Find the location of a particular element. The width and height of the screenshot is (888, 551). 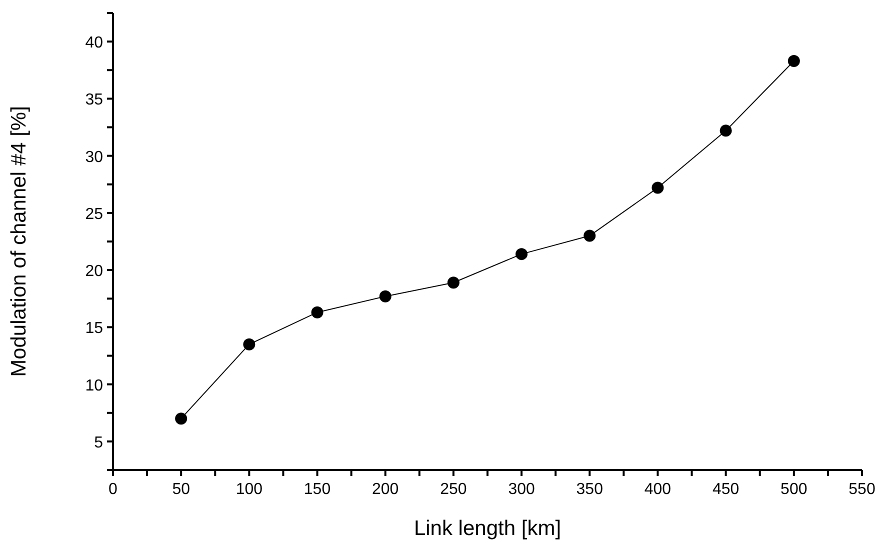

y-axis-title: Modulation of channel #4 [%] is located at coordinates (18, 241).